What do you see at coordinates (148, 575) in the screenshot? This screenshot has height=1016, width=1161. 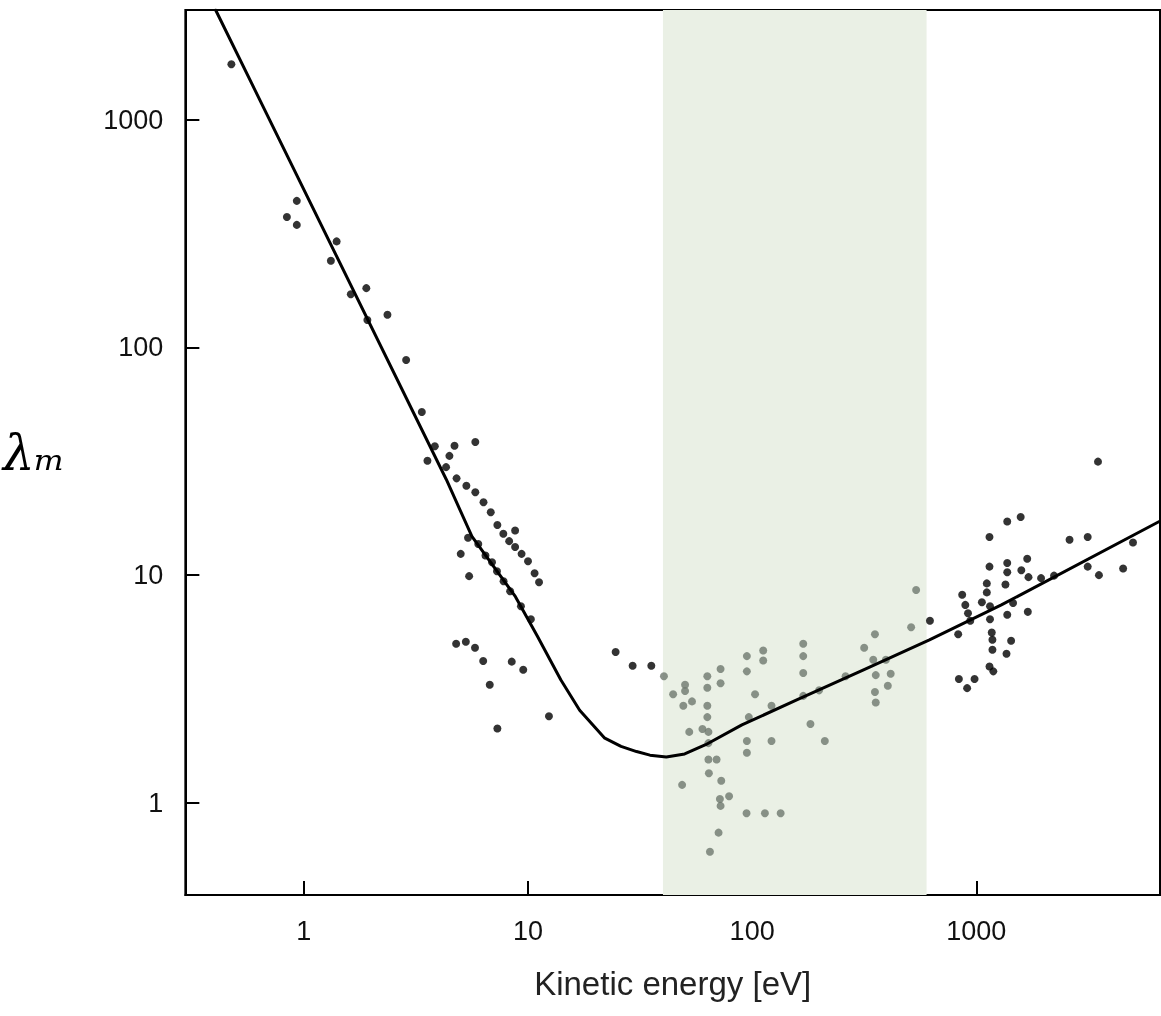 I see `y-tick-label: 10` at bounding box center [148, 575].